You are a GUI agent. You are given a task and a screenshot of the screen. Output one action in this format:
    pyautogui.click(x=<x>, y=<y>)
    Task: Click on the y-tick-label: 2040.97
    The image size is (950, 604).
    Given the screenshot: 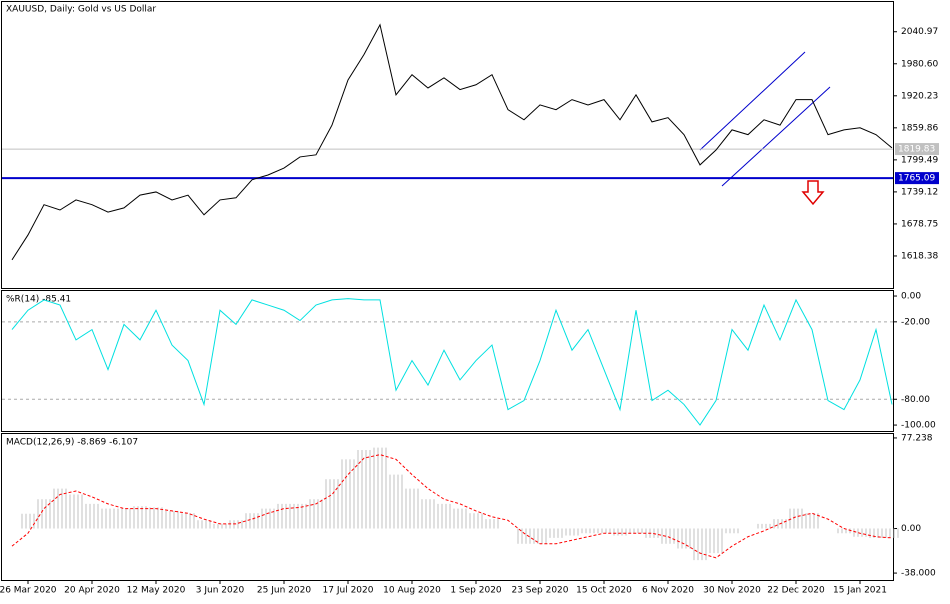 What is the action you would take?
    pyautogui.click(x=919, y=32)
    